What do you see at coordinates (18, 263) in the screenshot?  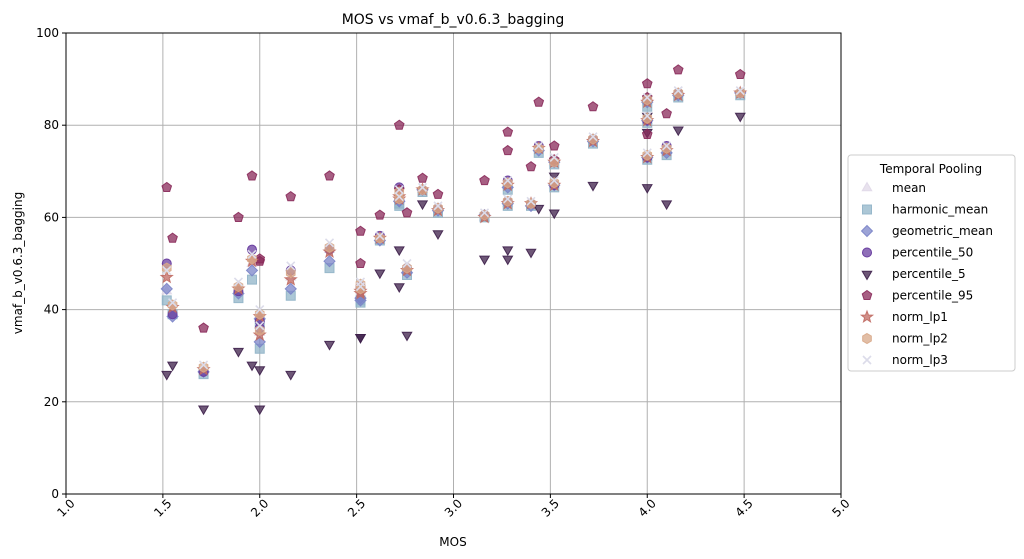 I see `y-axis-label: vmaf_b_v0.6.3_bagging` at bounding box center [18, 263].